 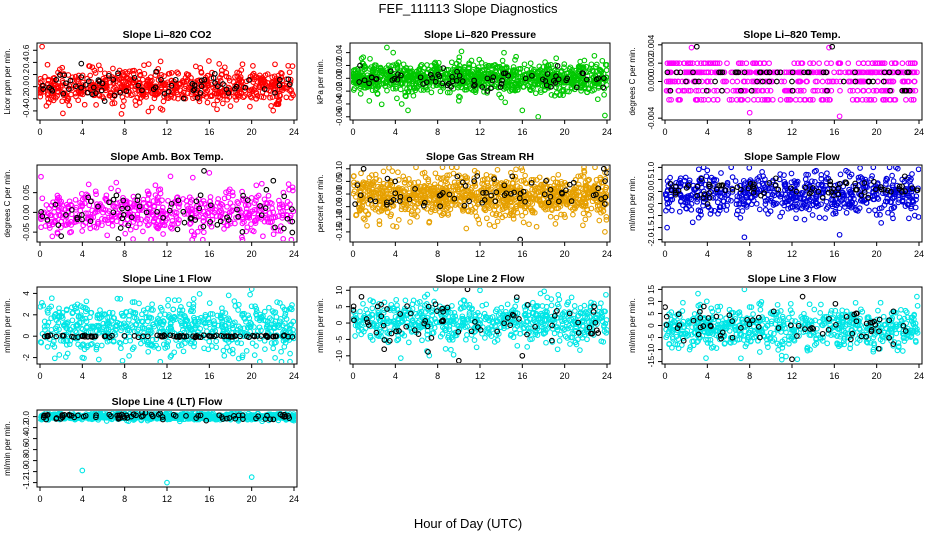 What do you see at coordinates (7, 81) in the screenshot?
I see `y-axis-label: Licor ppm per min.` at bounding box center [7, 81].